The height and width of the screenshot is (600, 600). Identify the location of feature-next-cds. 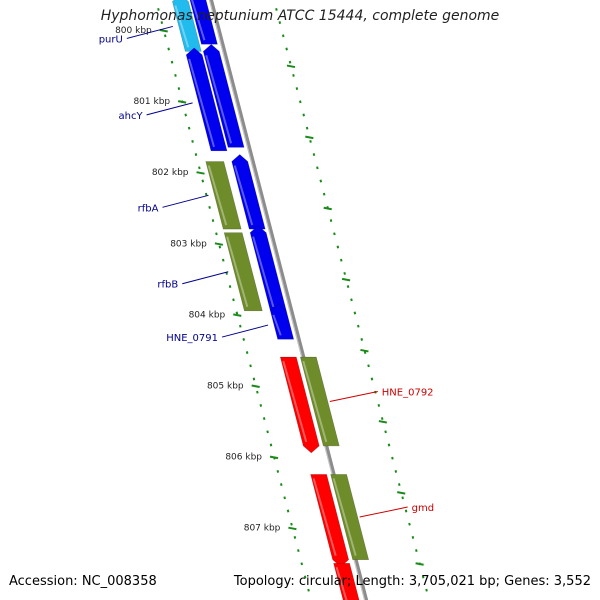
(349, 581).